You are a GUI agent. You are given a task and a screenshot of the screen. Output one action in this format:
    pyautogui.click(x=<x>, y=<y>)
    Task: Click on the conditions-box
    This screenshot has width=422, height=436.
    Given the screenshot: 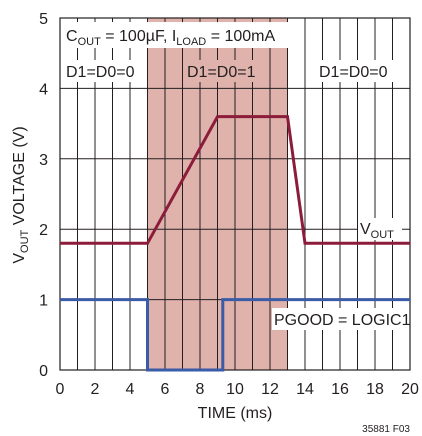 What is the action you would take?
    pyautogui.click(x=175, y=35)
    